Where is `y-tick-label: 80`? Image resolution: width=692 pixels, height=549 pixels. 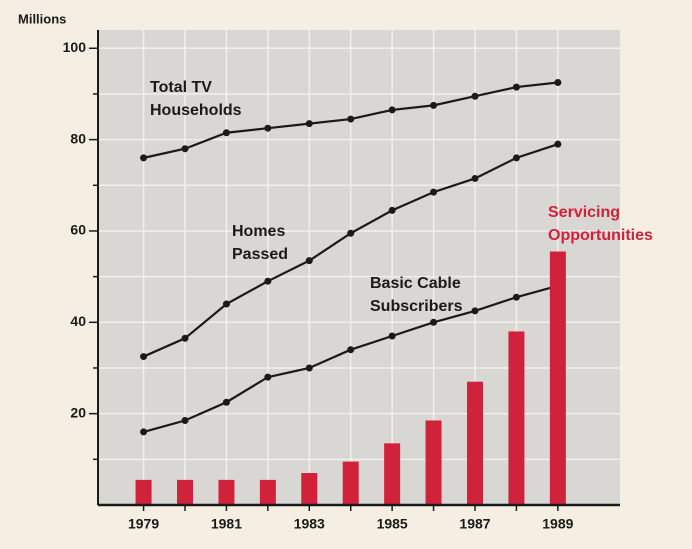
y-tick-label: 80 is located at coordinates (78, 138).